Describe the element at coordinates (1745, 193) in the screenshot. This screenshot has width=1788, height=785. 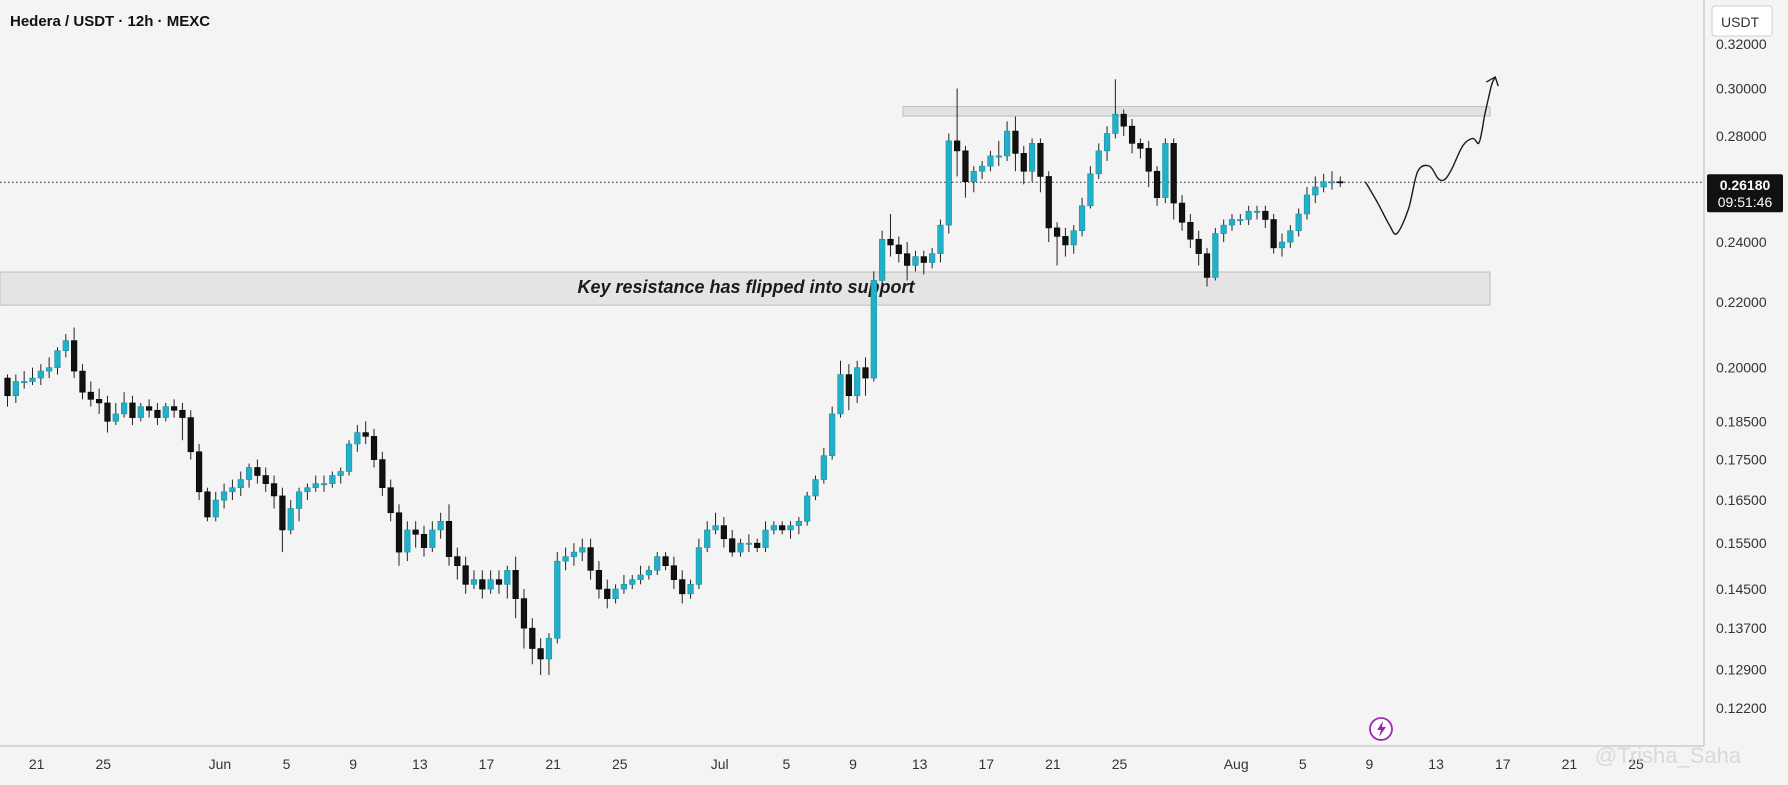
I see `price-marker: 0.26180 09:51:46` at that location.